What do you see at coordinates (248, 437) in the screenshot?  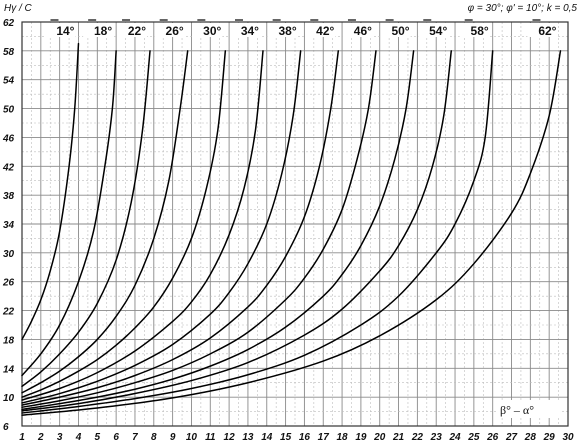 I see `x-tick-label: 13` at bounding box center [248, 437].